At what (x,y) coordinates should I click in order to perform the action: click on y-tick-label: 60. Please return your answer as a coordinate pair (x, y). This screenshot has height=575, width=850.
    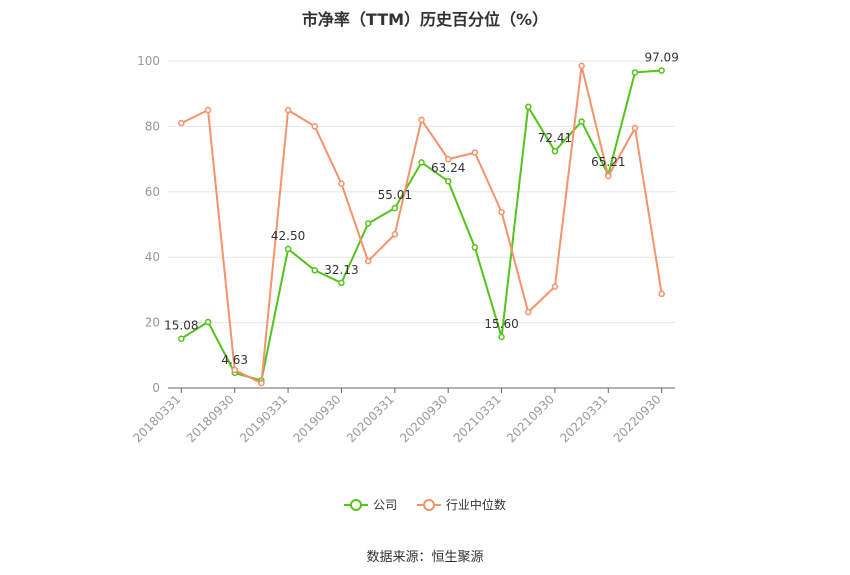
    Looking at the image, I should click on (152, 192).